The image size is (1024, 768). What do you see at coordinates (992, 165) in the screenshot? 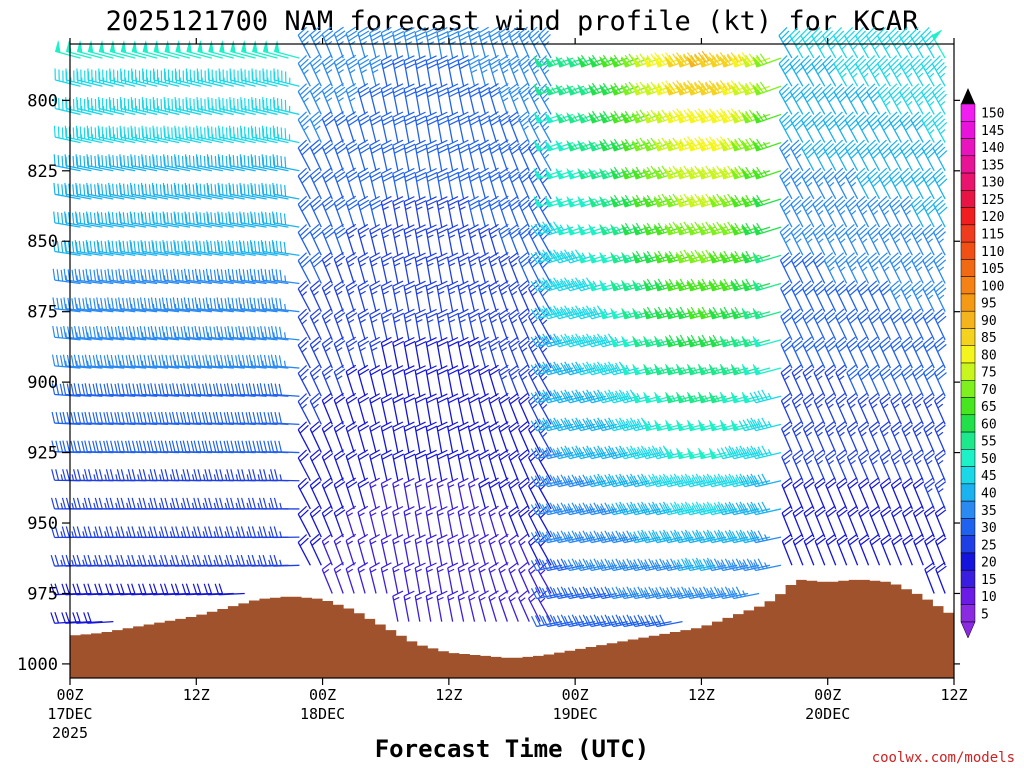
I see `colorbar-label: 135` at bounding box center [992, 165].